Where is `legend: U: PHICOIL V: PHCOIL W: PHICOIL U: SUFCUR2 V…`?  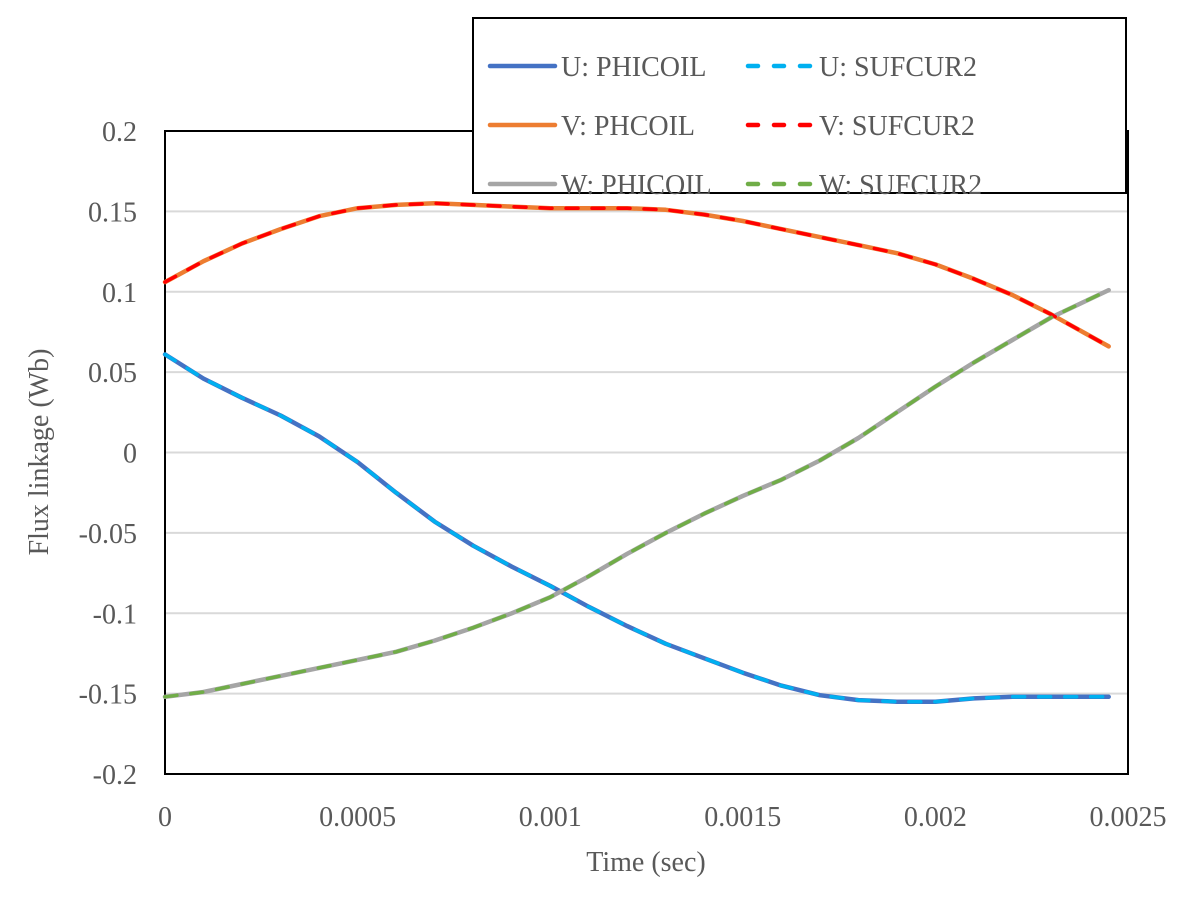
legend: U: PHICOIL V: PHCOIL W: PHICOIL U: SUFCUR2 V… is located at coordinates (799, 109).